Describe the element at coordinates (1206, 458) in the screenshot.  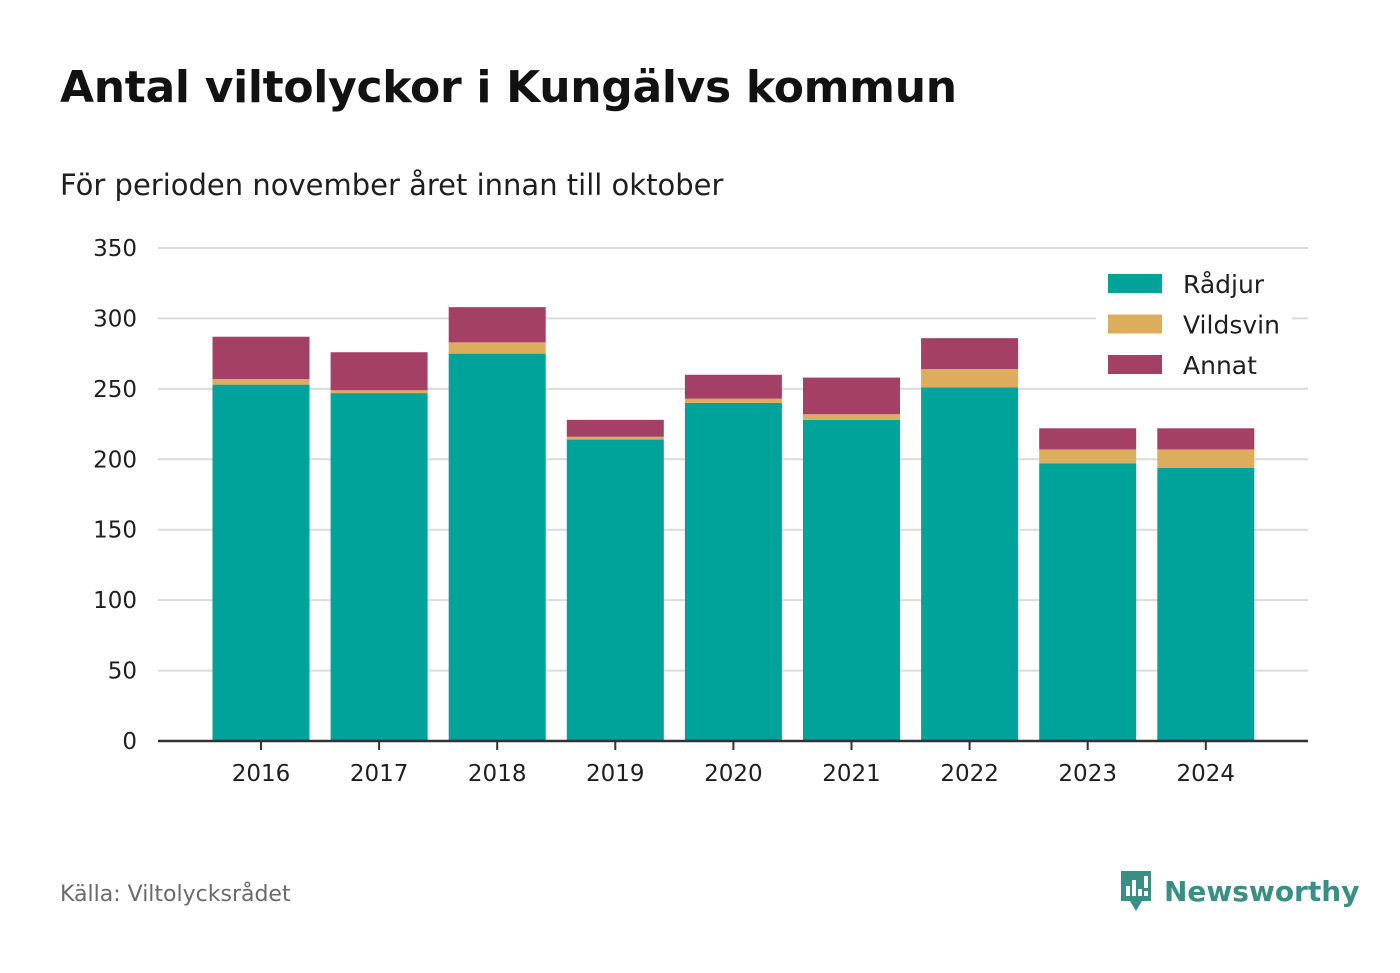
I see `bar-vildsvin-2024` at that location.